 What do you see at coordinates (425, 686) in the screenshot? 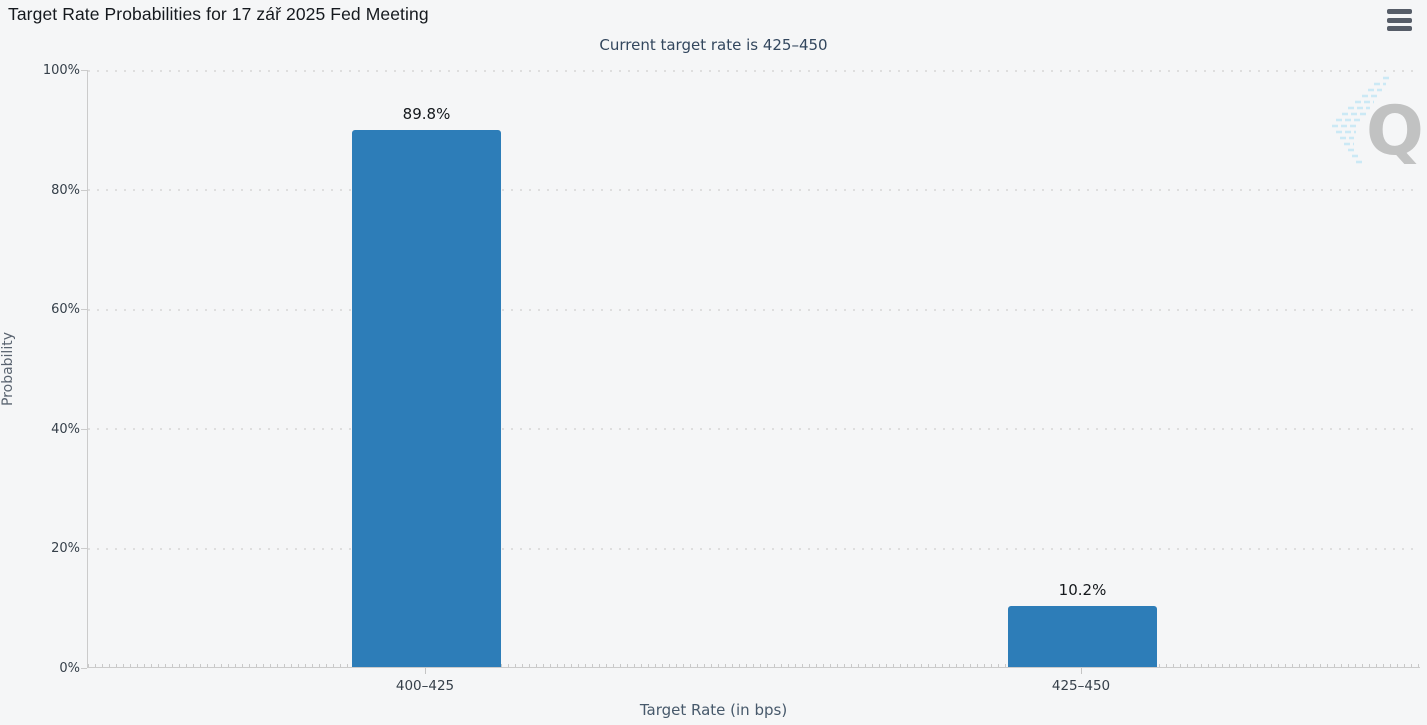
I see `xtick-label-400-425: 400–425` at bounding box center [425, 686].